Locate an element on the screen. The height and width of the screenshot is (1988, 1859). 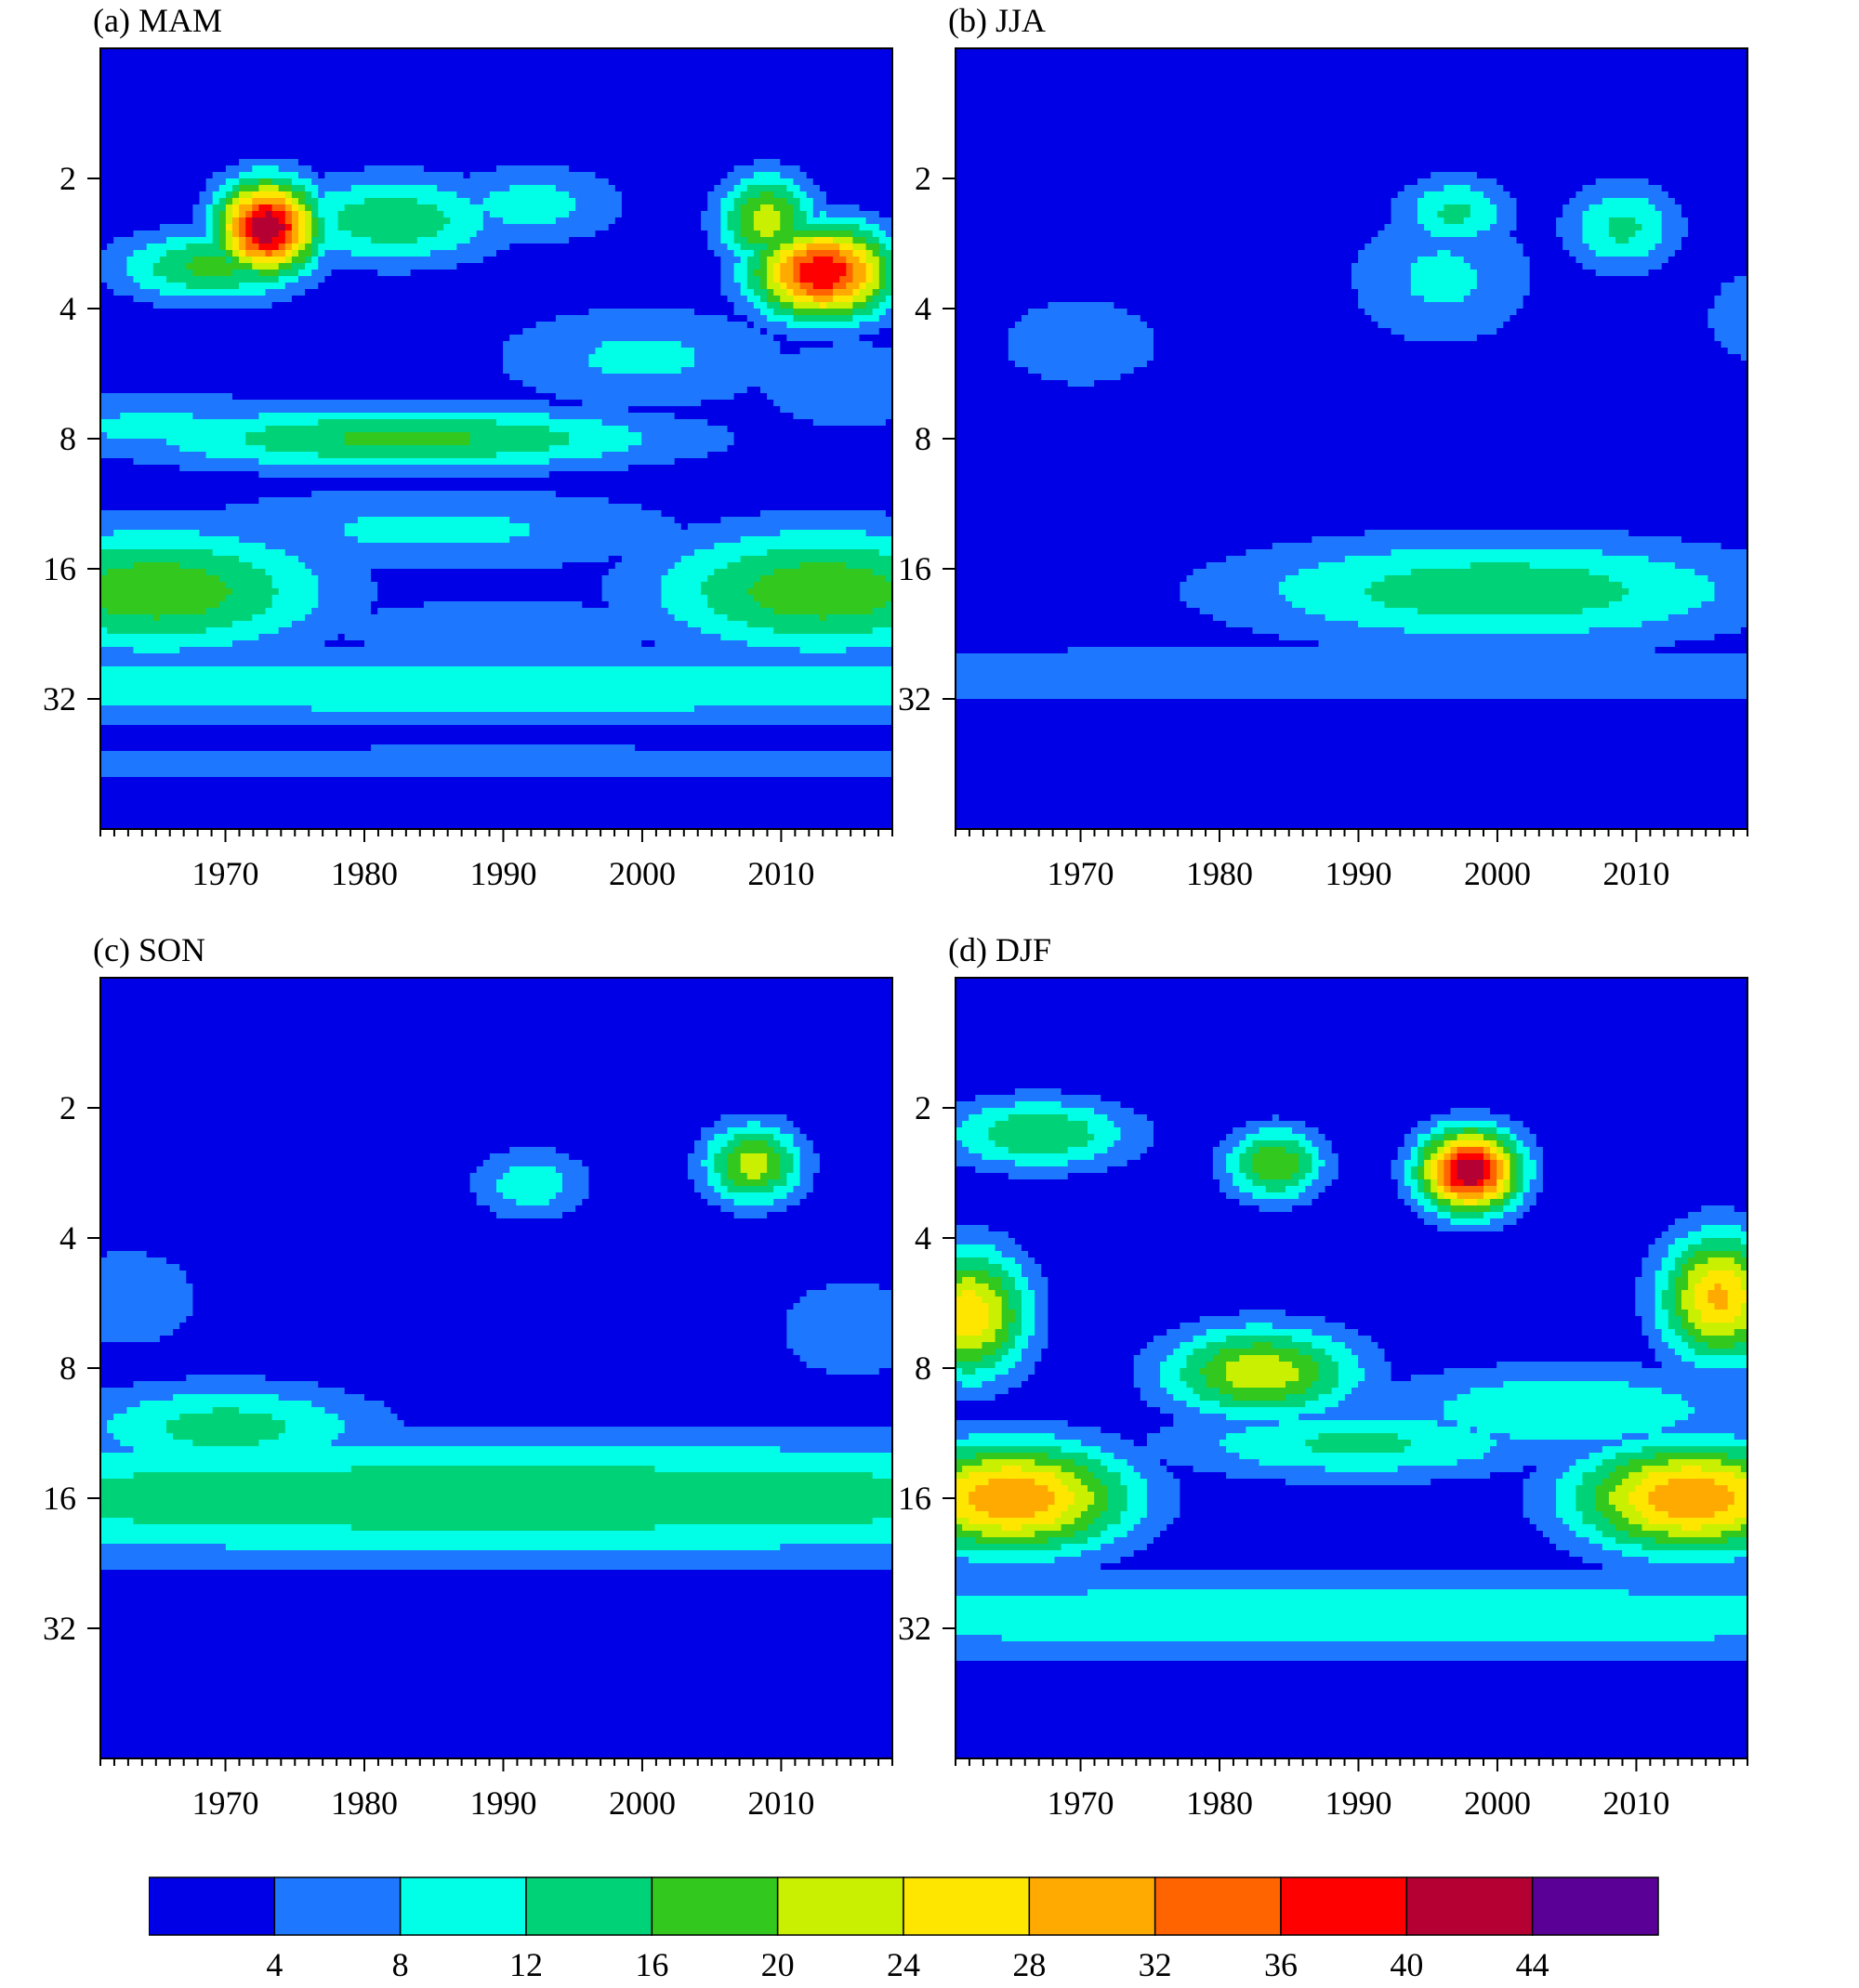
colorbar-label: 44 is located at coordinates (1533, 1964).